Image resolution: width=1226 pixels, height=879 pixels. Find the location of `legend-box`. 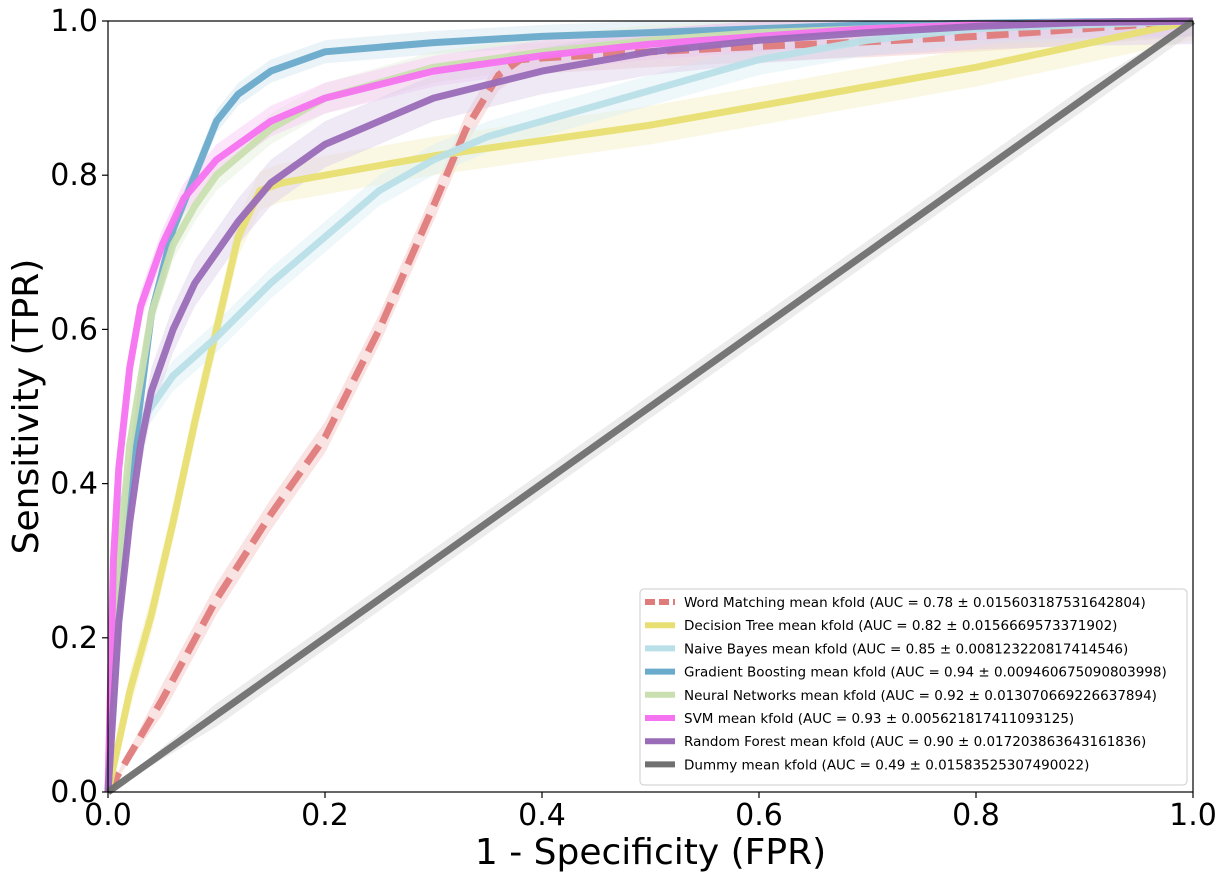

legend-box is located at coordinates (913, 687).